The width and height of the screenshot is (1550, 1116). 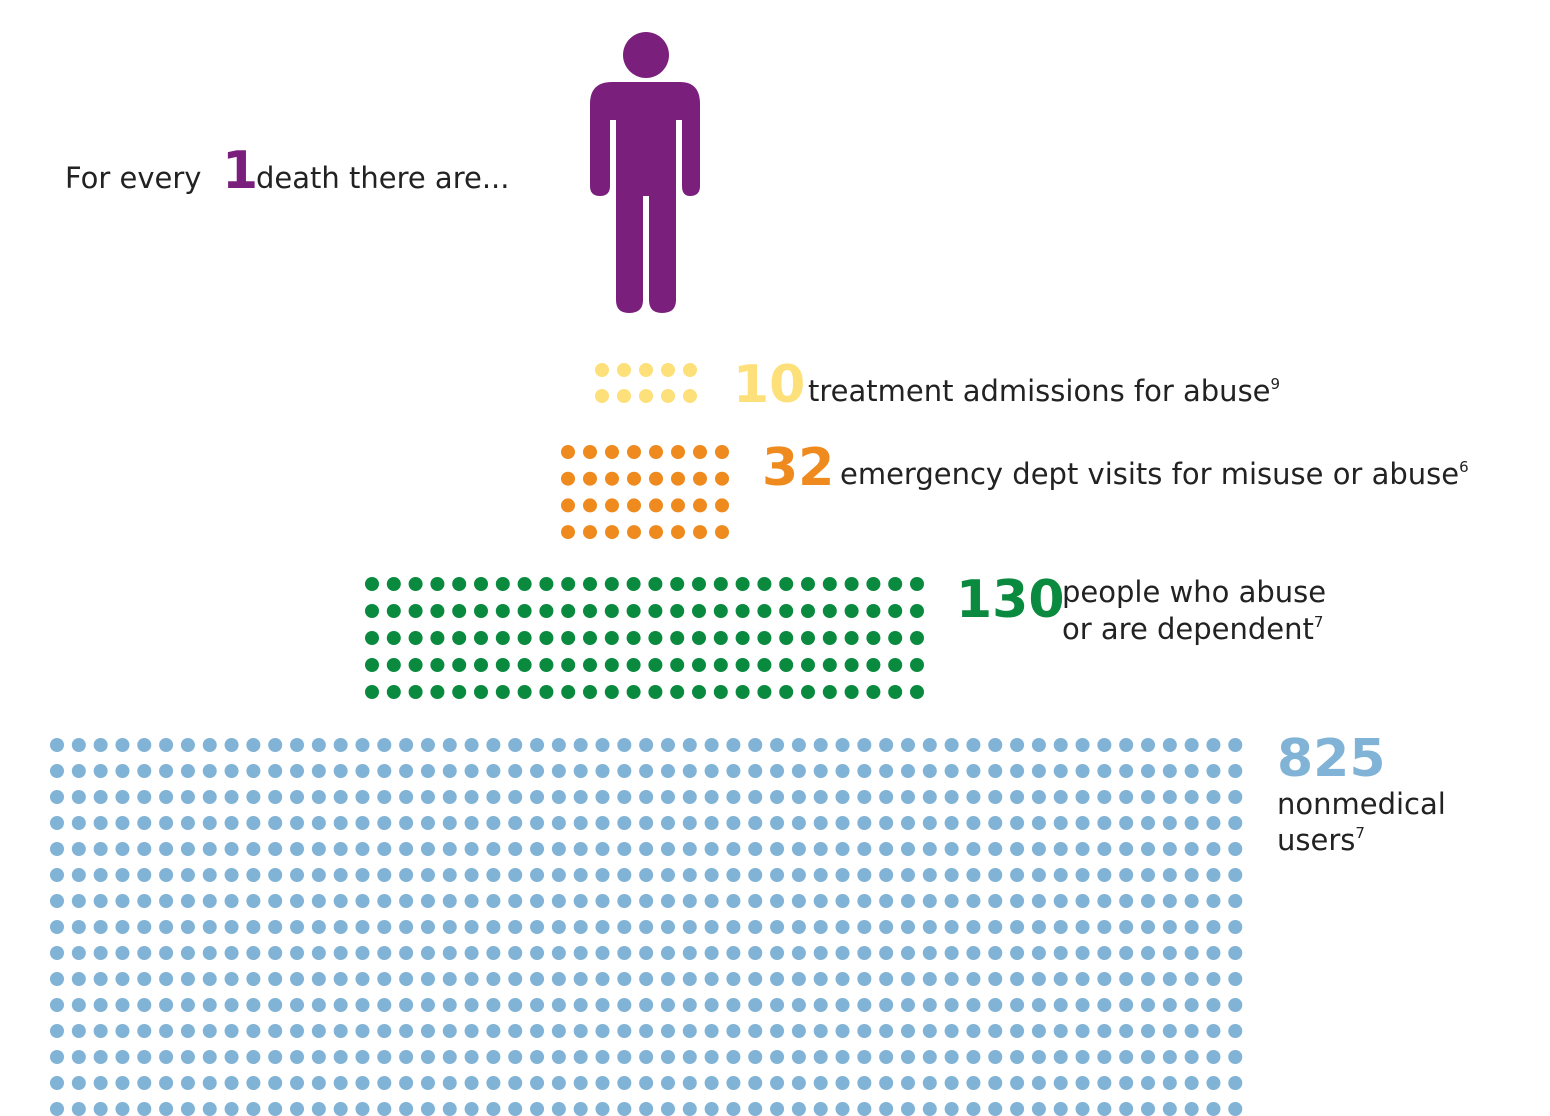 What do you see at coordinates (1360, 833) in the screenshot?
I see `footnote: 7` at bounding box center [1360, 833].